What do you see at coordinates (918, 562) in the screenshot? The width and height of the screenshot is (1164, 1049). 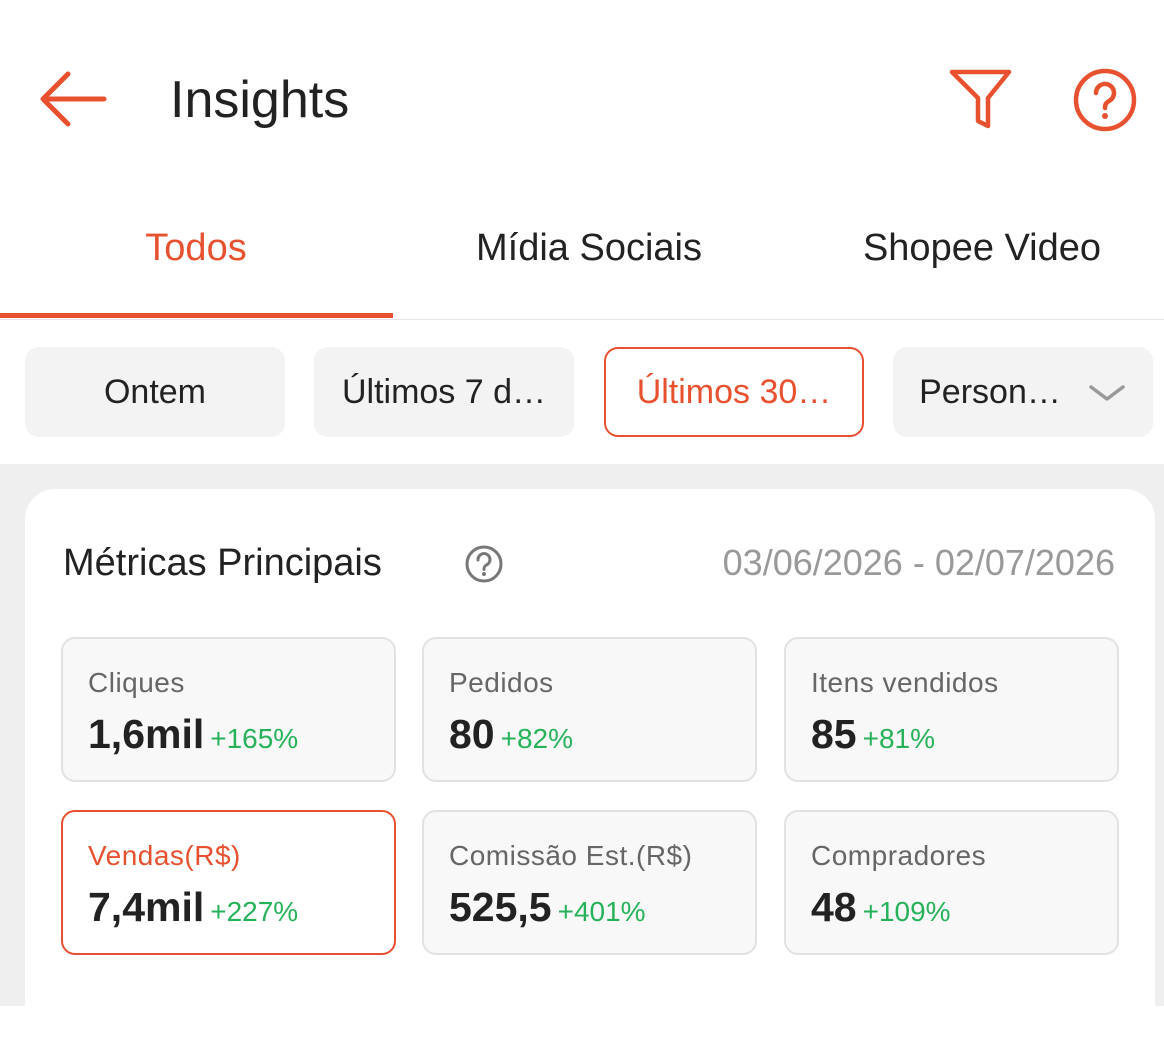 I see `date-range: 03/06/2026 - 02/07/2026` at bounding box center [918, 562].